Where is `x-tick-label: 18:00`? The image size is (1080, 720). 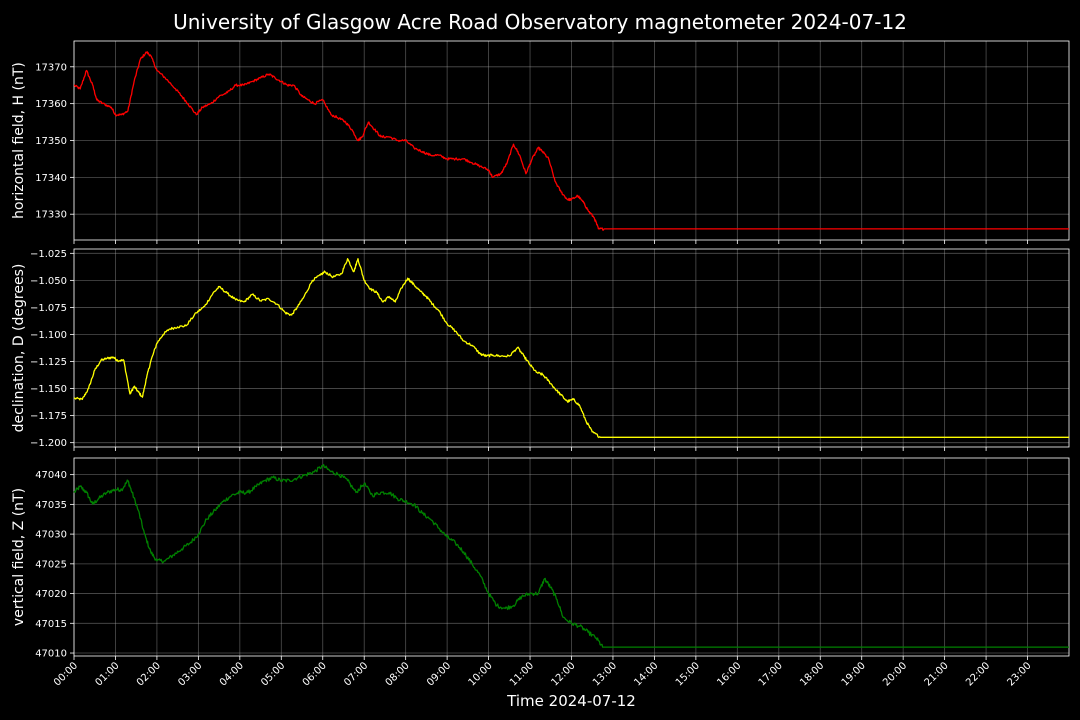
x-tick-label: 18:00 is located at coordinates (812, 674).